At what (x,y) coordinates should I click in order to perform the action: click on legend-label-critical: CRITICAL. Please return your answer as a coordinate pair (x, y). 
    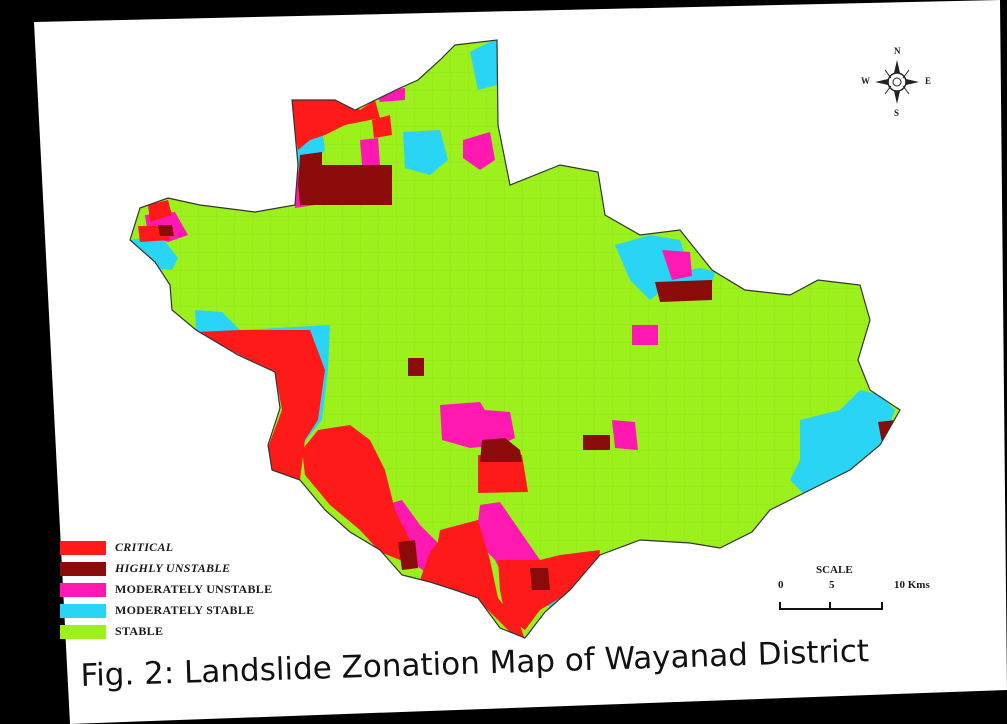
    Looking at the image, I should click on (144, 547).